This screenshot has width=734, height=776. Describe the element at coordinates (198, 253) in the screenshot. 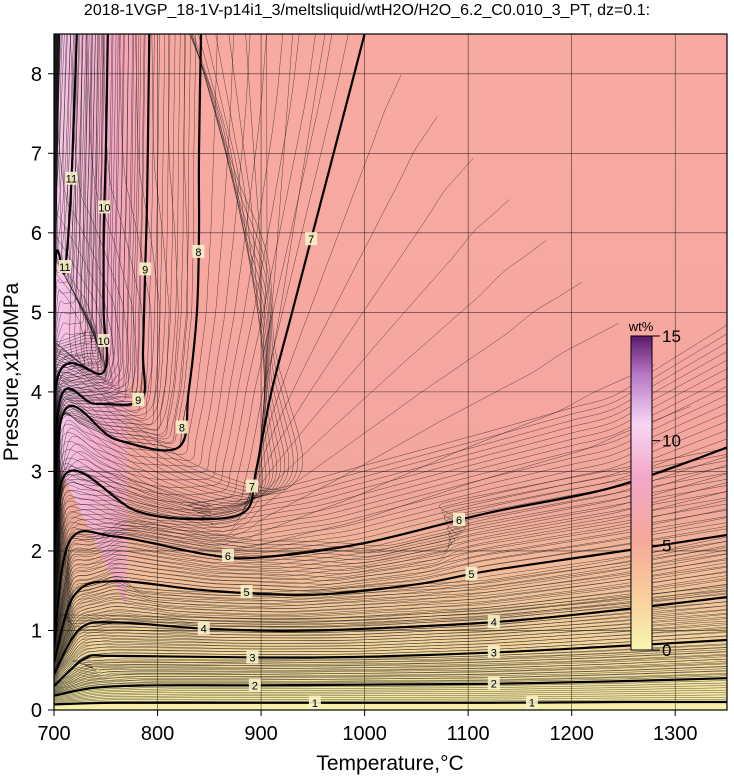

I see `contour-label-text: 8` at that location.